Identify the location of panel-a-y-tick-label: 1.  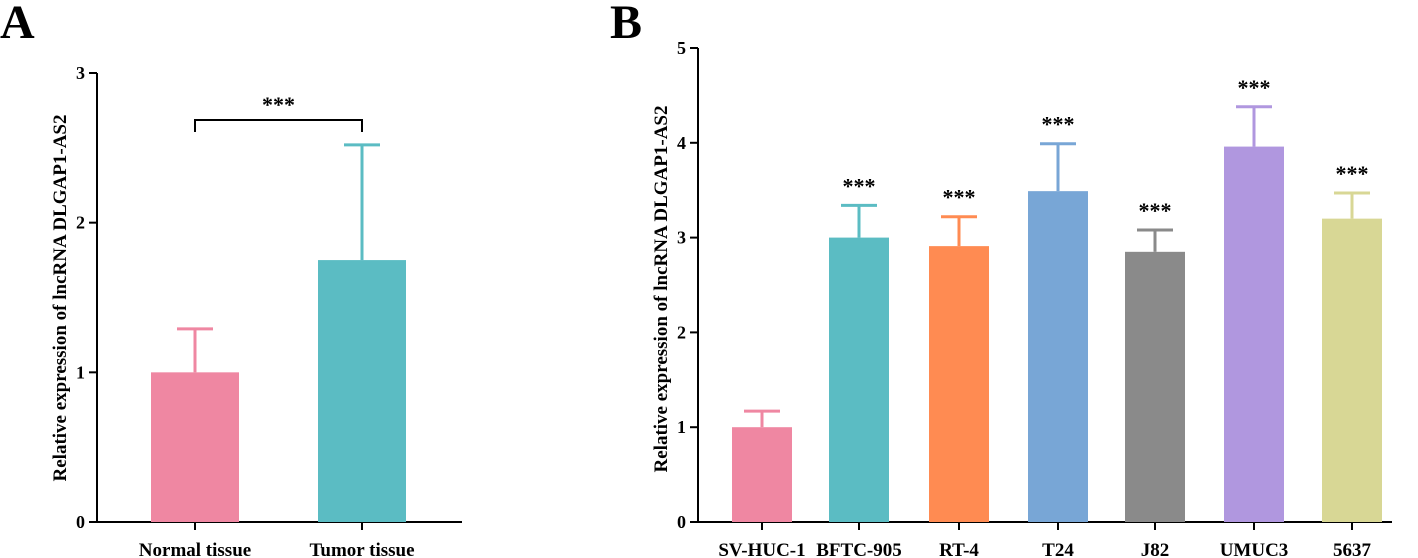
(80, 372).